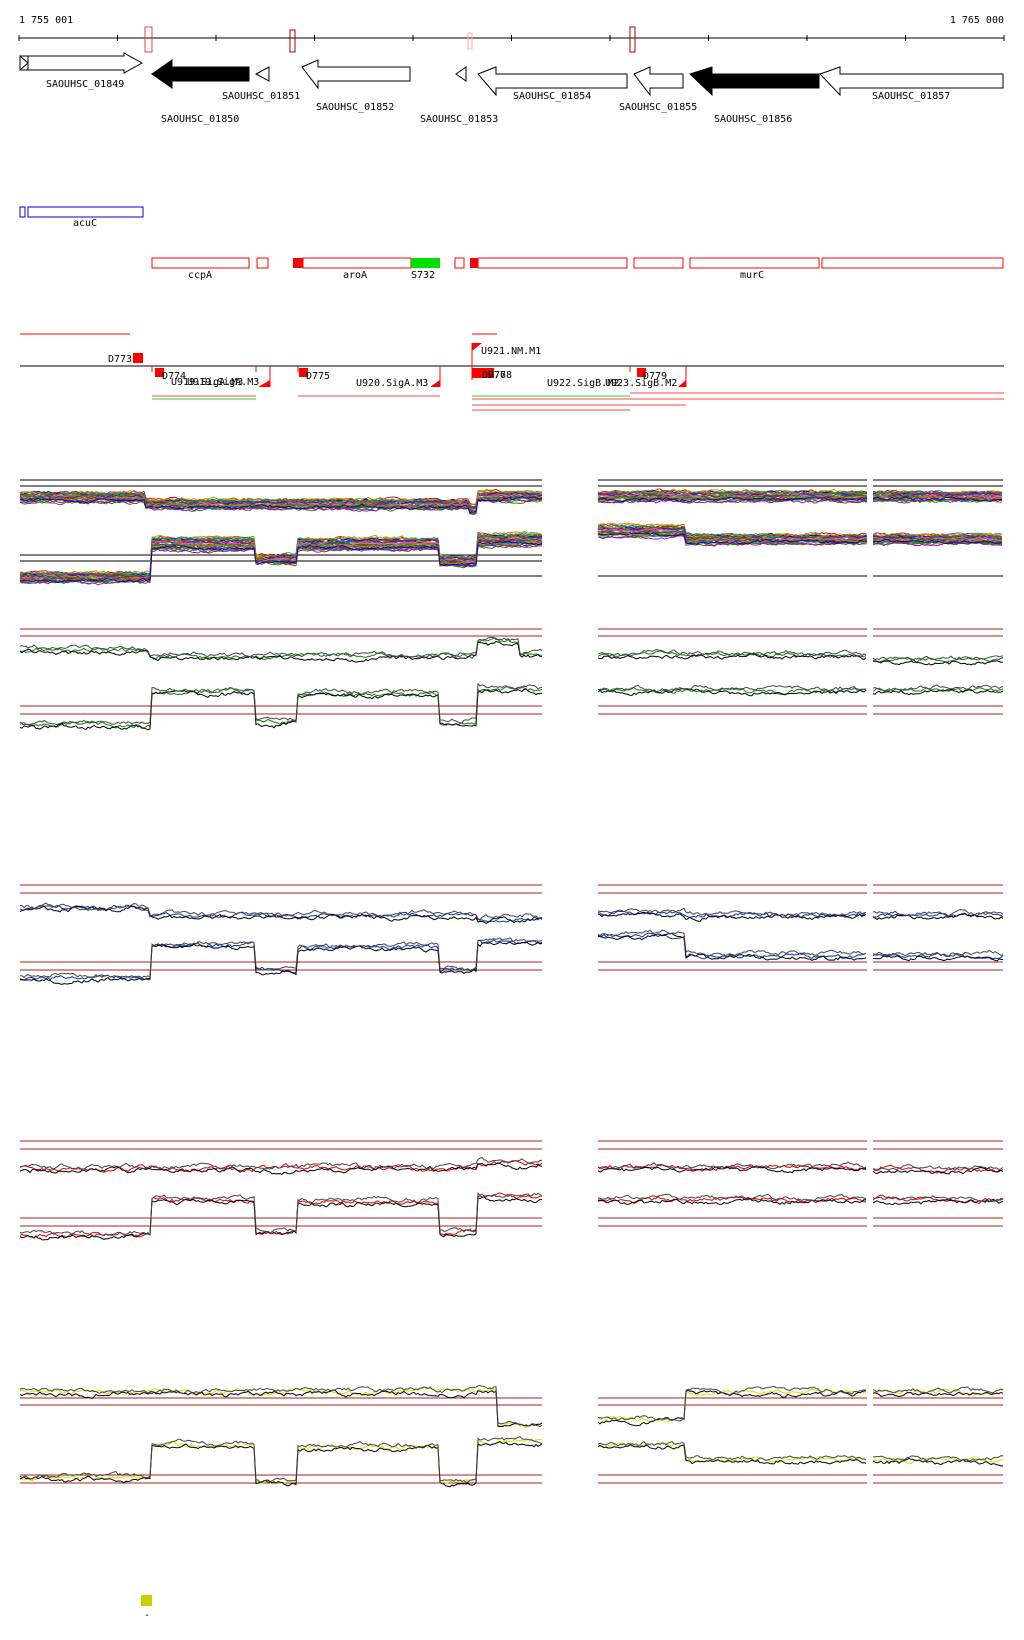  I want to click on transcript-label: D776, so click(494, 375).